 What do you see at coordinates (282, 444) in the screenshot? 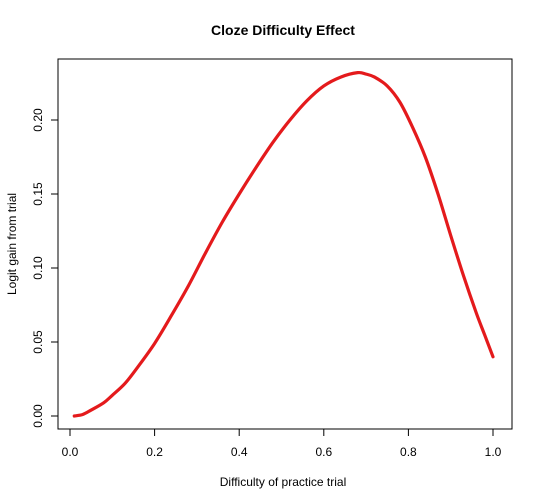
I see `x-ticks: 0.0 0.2 0.4 0.6 0.8 1.0` at bounding box center [282, 444].